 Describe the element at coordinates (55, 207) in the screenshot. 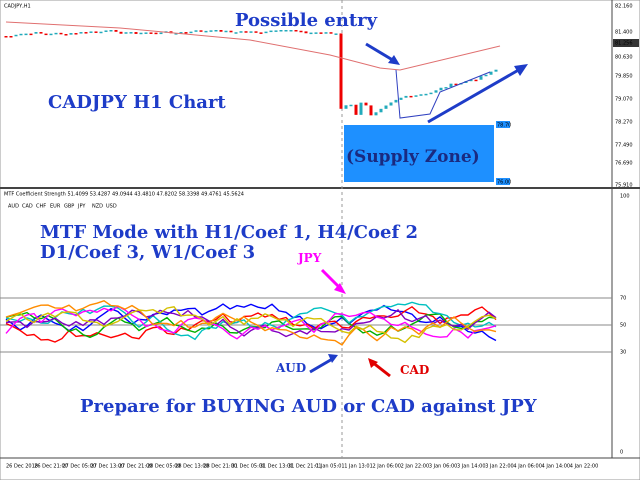

I see `legend-entry: EUR` at that location.